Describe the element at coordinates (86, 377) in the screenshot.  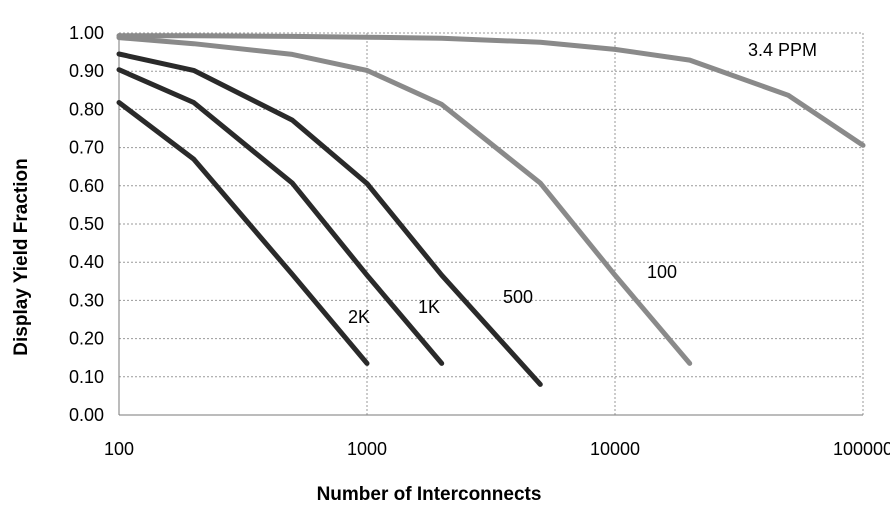
I see `y-tick-label: 0.10` at that location.